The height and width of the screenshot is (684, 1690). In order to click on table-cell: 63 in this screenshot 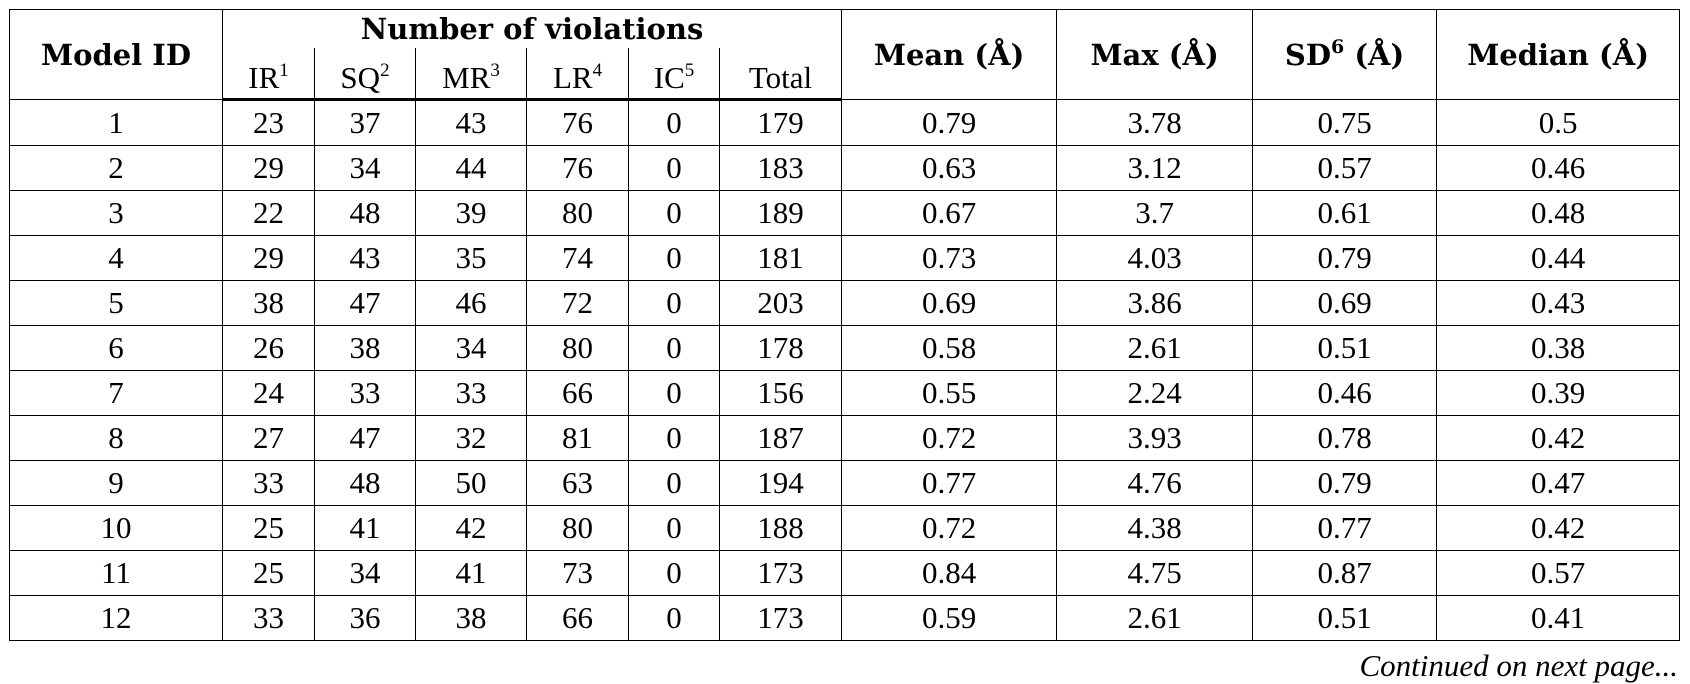, I will do `click(577, 483)`.